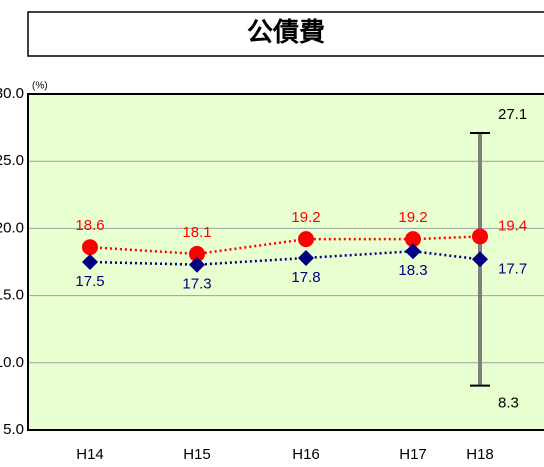  Describe the element at coordinates (306, 454) in the screenshot. I see `x-tick-label: H16` at that location.